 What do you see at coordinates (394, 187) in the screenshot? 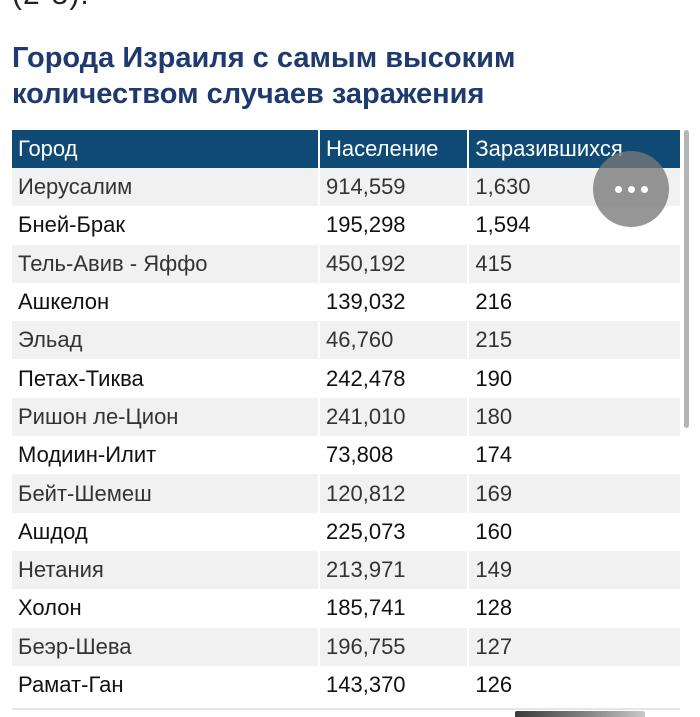
I see `cell-population: 914,559` at bounding box center [394, 187].